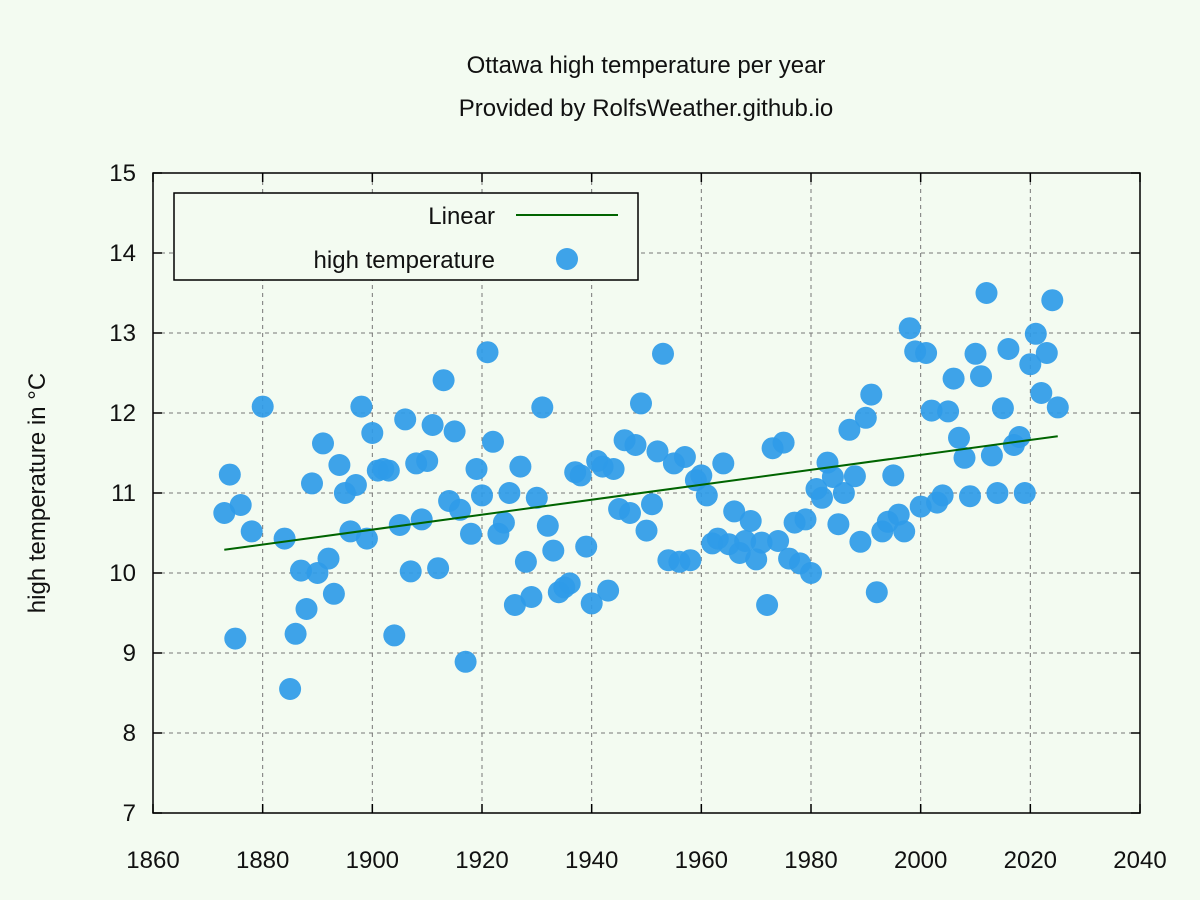 This screenshot has height=900, width=1200. Describe the element at coordinates (129, 733) in the screenshot. I see `y-tick-label: 8` at that location.